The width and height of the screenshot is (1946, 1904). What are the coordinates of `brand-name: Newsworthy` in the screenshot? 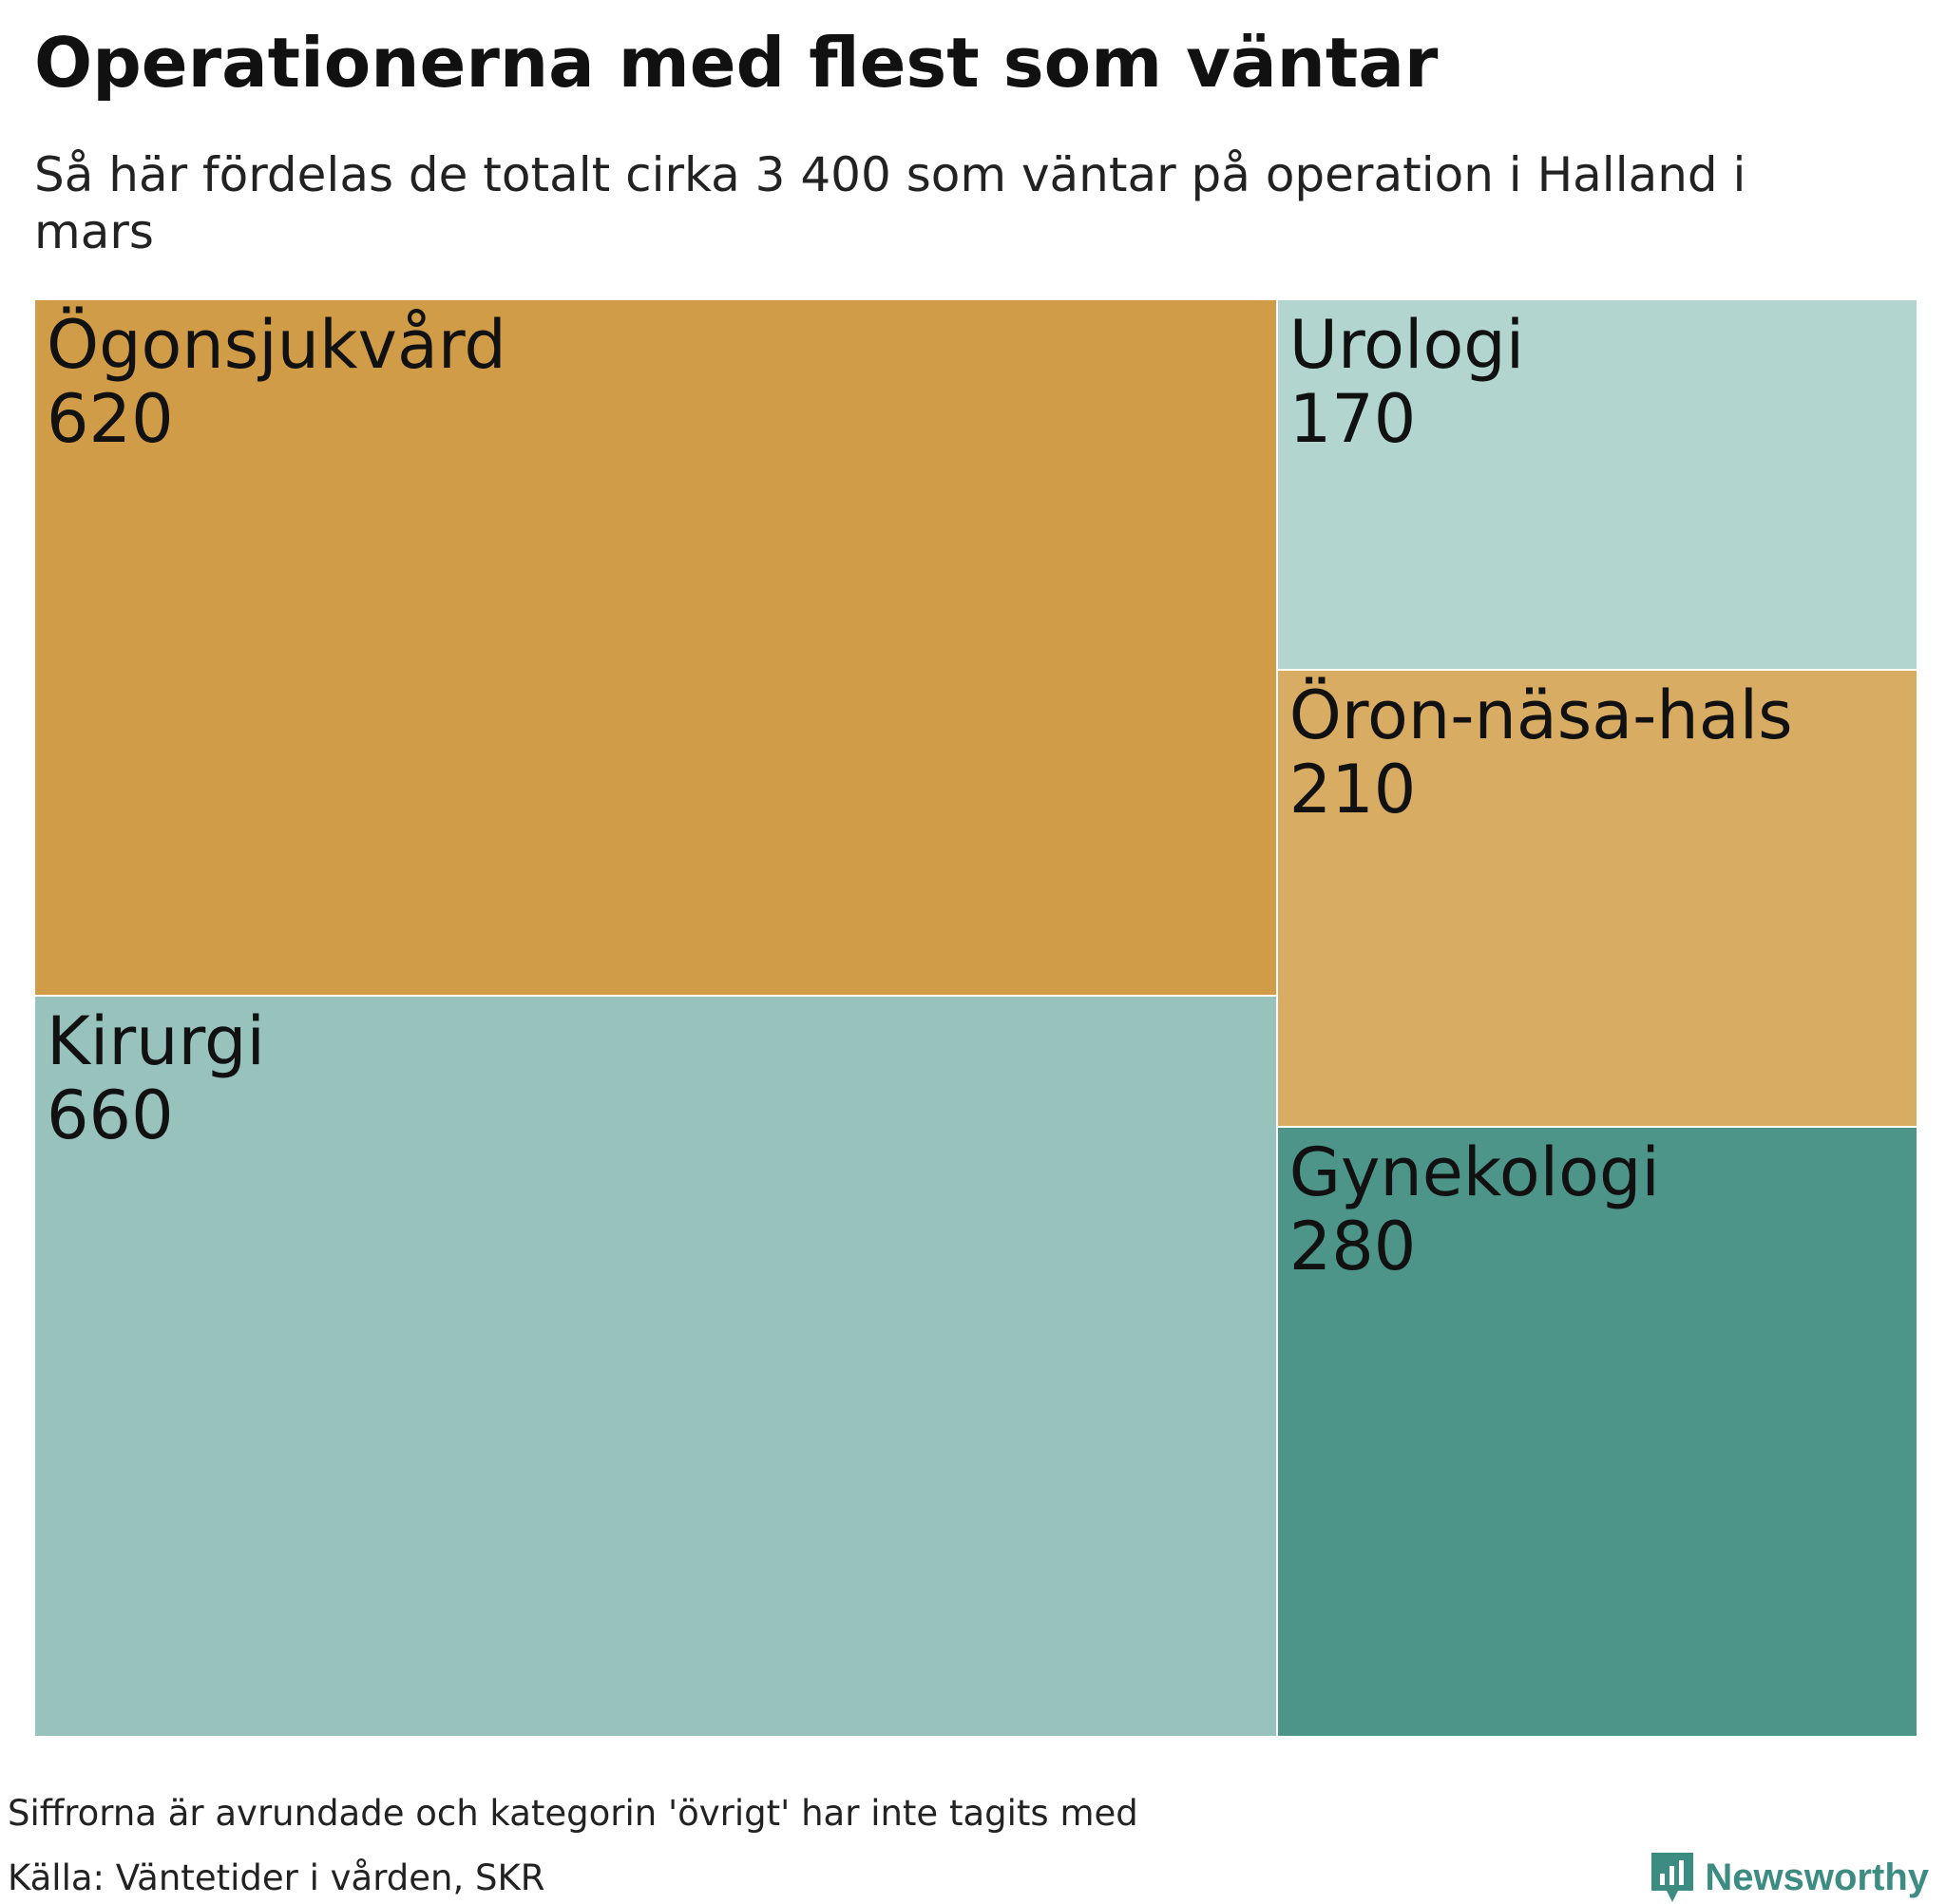 It's located at (1817, 1877).